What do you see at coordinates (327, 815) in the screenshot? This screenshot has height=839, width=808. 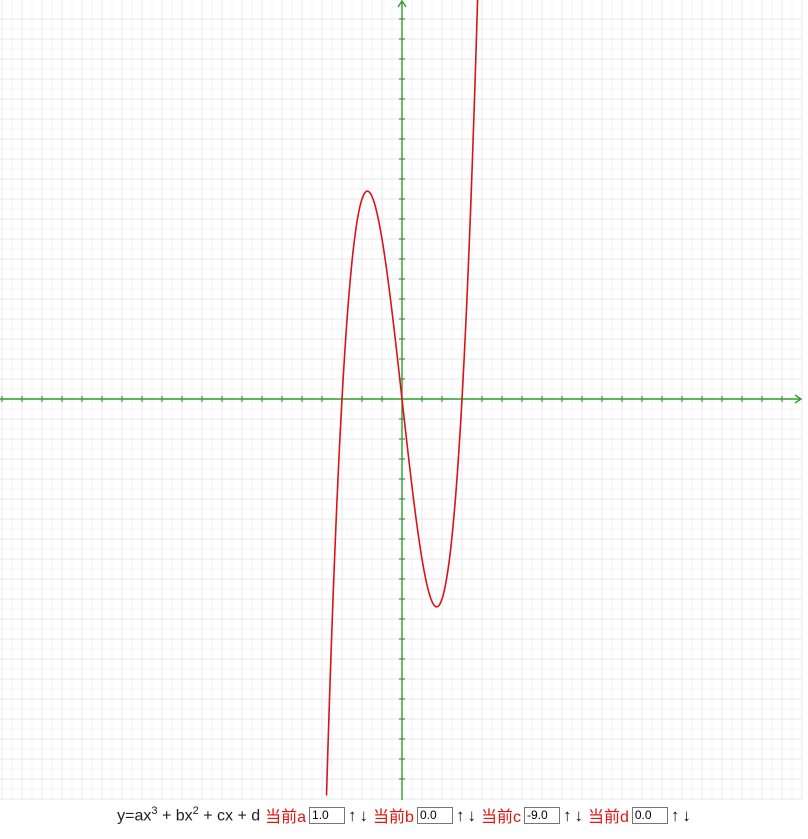 I see `param-a-input` at bounding box center [327, 815].